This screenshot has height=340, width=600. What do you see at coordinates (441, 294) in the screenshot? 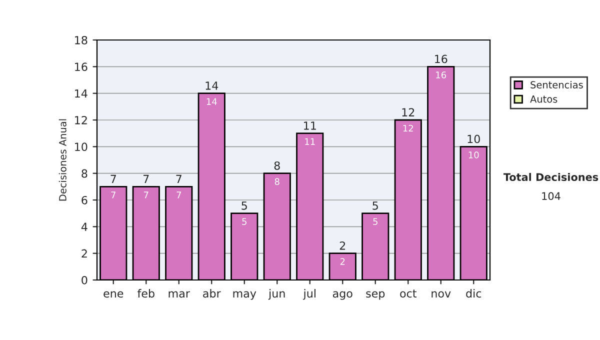
I see `x-tick-label: nov` at bounding box center [441, 294].